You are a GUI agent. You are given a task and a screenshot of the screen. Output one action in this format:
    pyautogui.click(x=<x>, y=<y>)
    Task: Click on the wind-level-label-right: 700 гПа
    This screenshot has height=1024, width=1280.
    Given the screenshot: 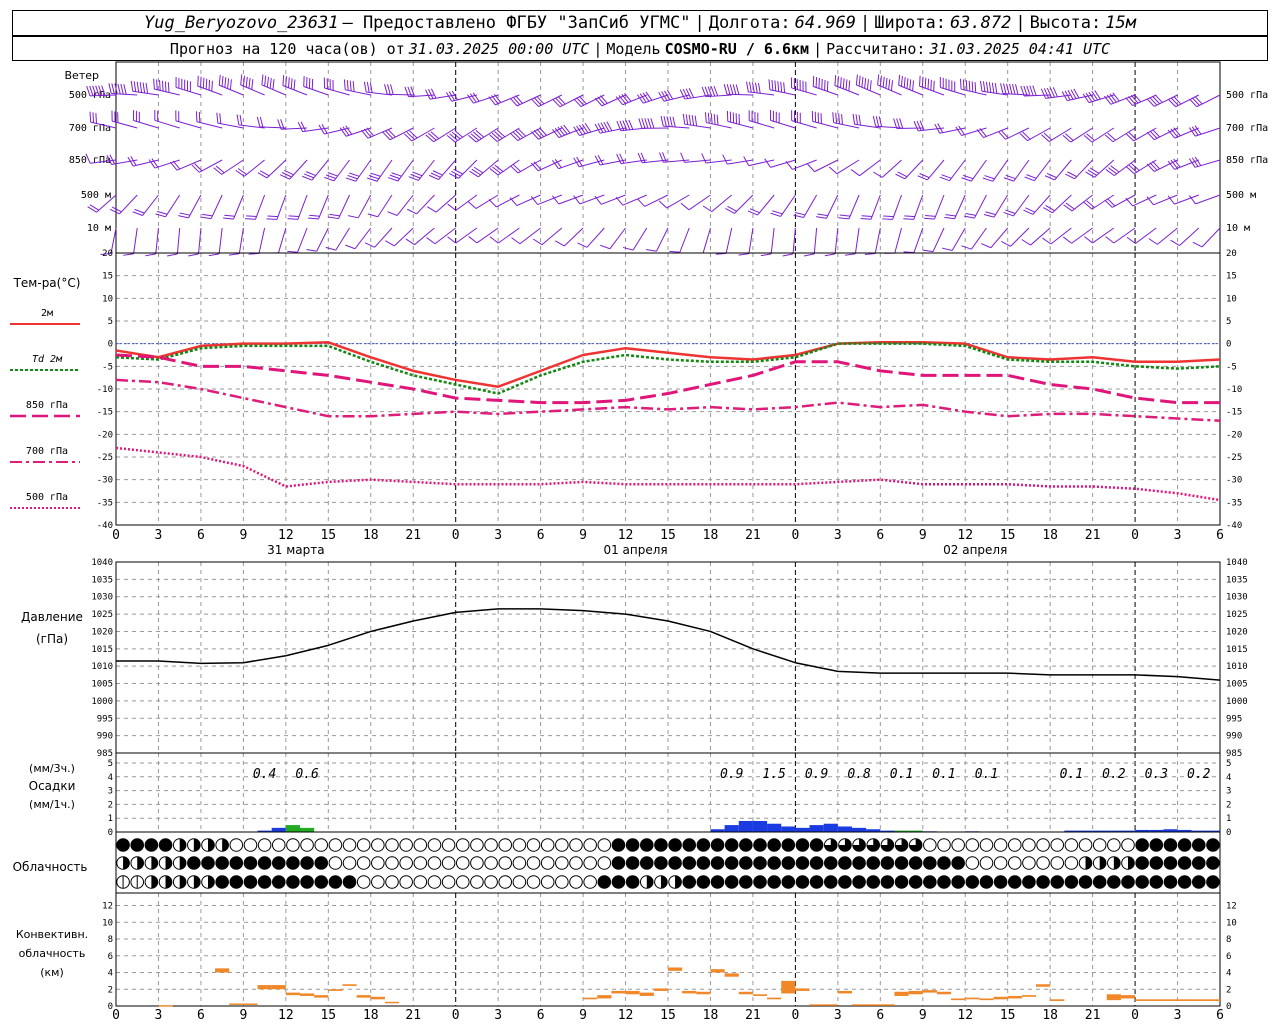 What is the action you would take?
    pyautogui.click(x=1247, y=128)
    